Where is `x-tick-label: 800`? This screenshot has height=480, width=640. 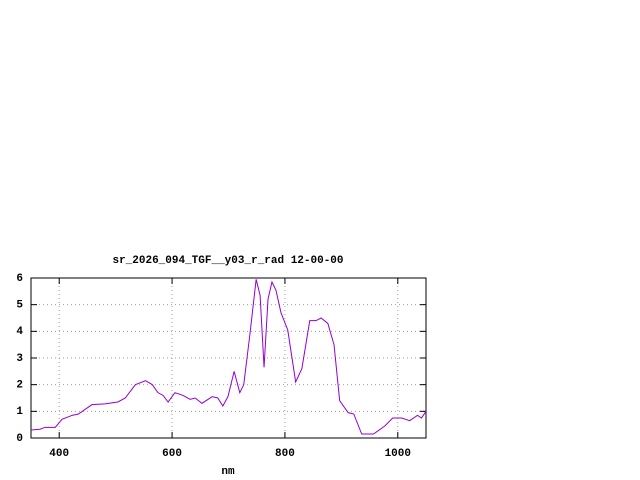 x-tick-label: 800 is located at coordinates (285, 454).